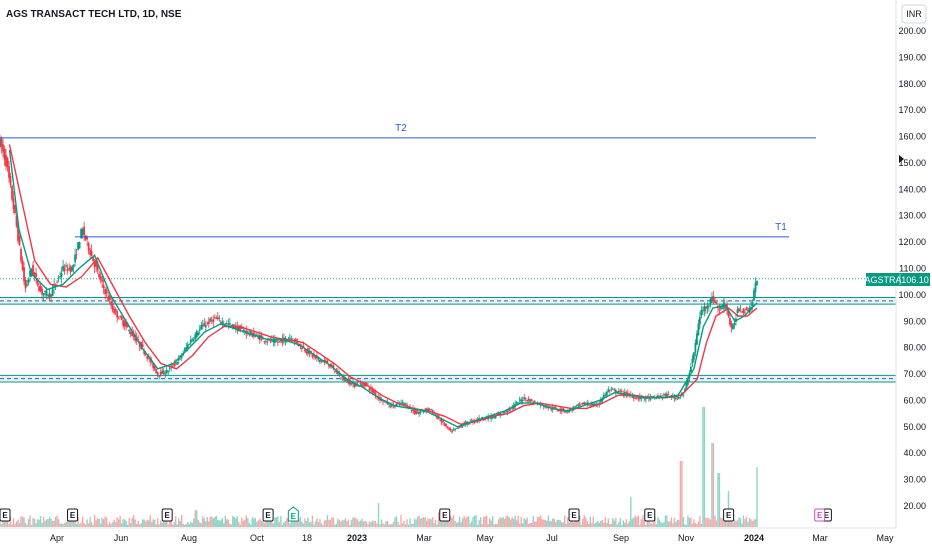  I want to click on target-label-t2: T2, so click(401, 128).